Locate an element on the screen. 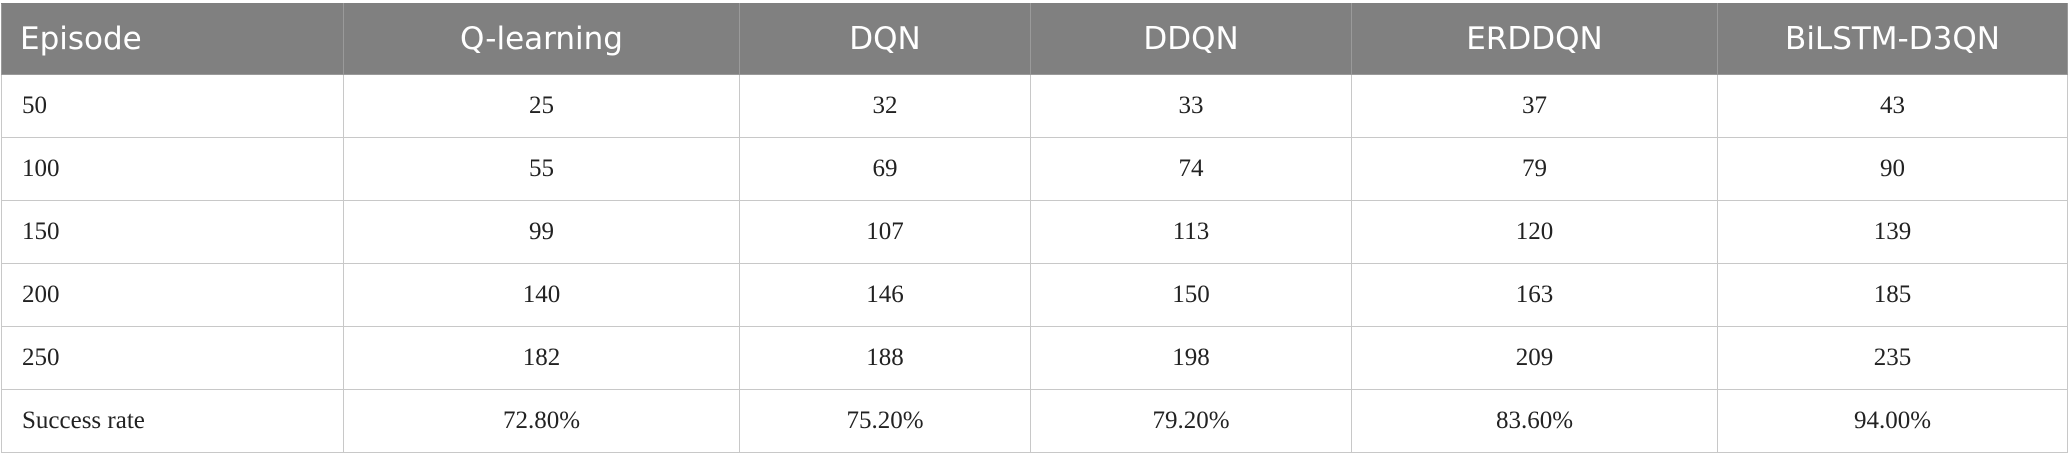  table-cell: 140 is located at coordinates (541, 295).